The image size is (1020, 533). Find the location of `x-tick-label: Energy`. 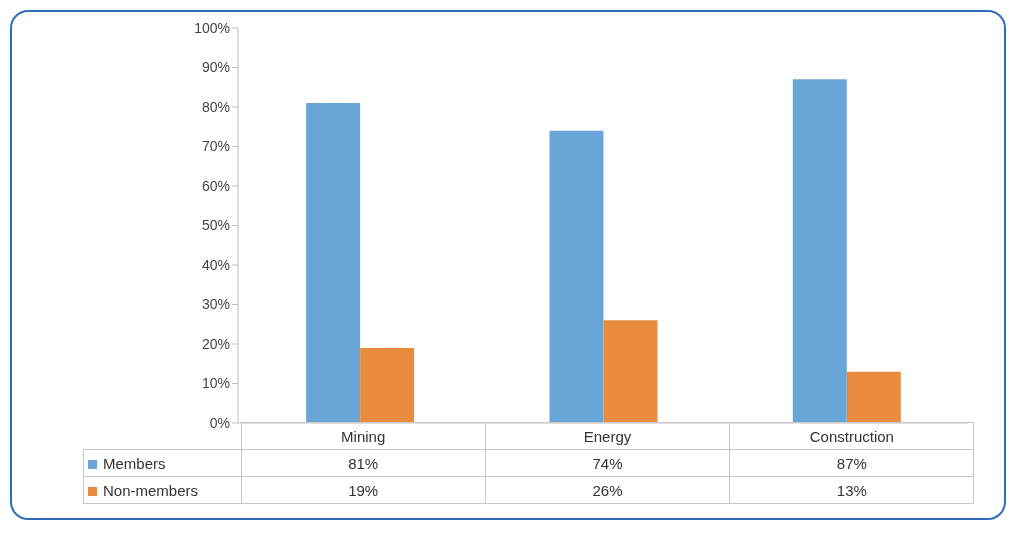

x-tick-label: Energy is located at coordinates (607, 436).